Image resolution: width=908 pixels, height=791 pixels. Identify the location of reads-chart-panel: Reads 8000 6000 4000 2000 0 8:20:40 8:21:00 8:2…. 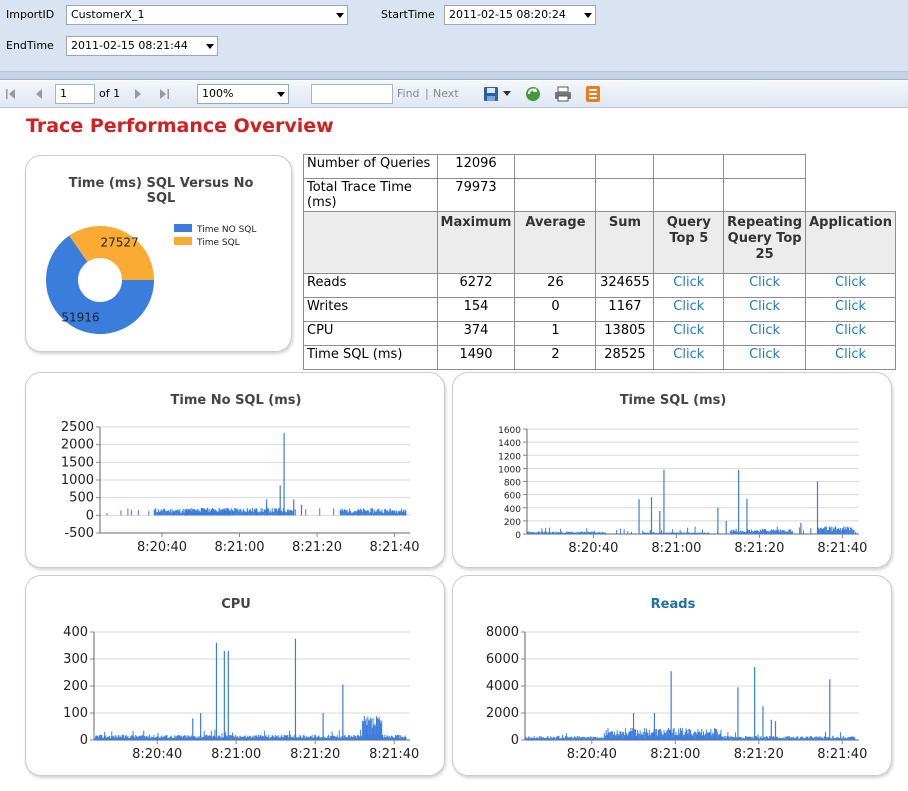
(672, 675).